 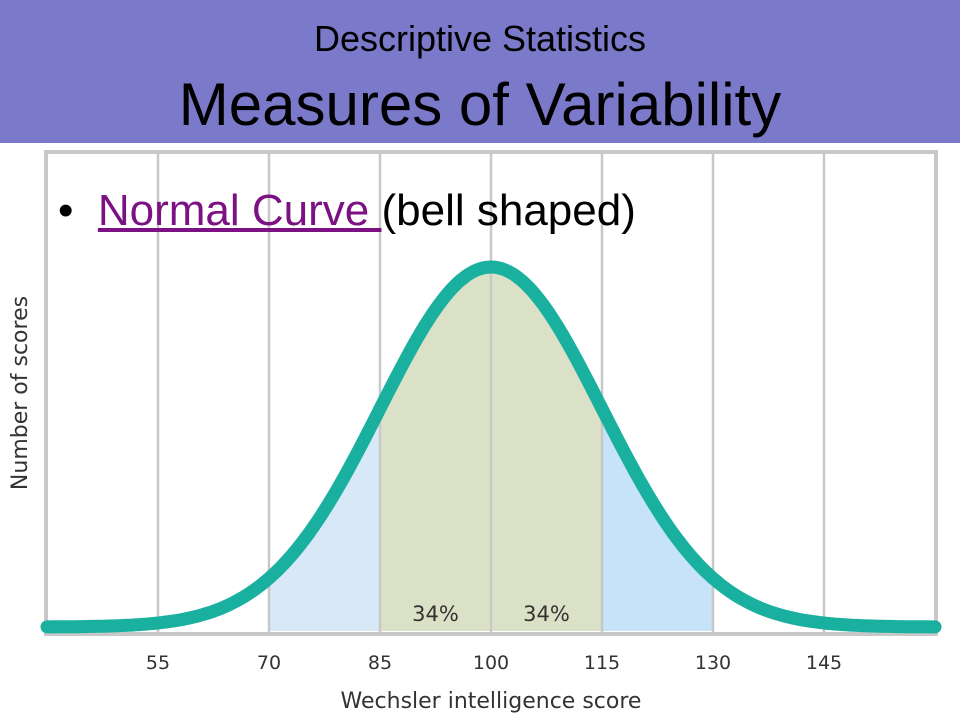 I want to click on x-tick-label-100: 100, so click(x=491, y=663).